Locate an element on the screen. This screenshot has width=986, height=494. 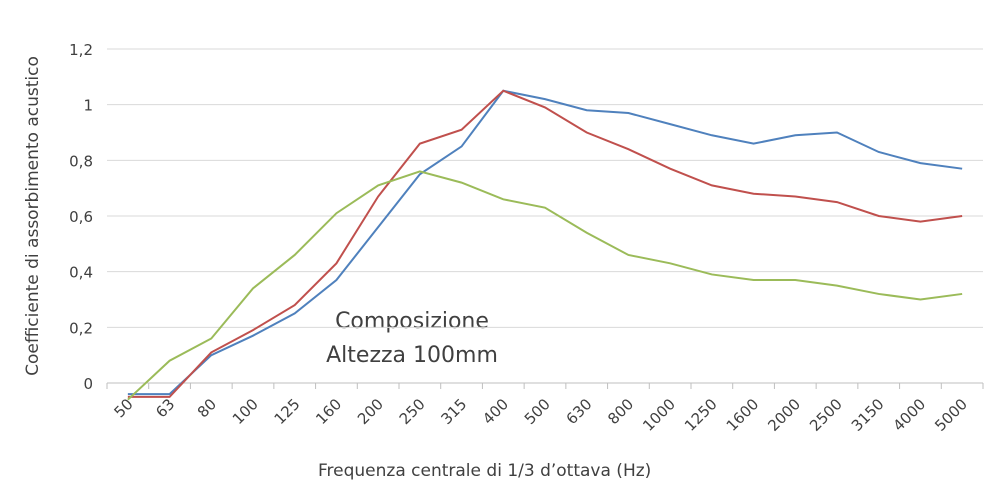
x-tick-label: 4000 is located at coordinates (910, 415).